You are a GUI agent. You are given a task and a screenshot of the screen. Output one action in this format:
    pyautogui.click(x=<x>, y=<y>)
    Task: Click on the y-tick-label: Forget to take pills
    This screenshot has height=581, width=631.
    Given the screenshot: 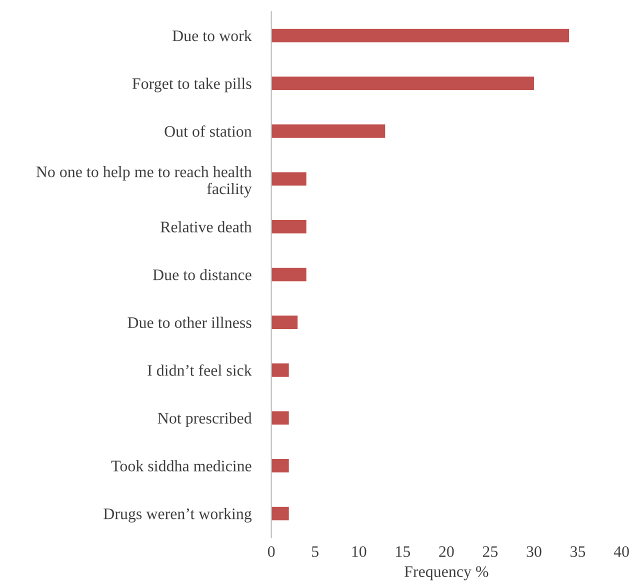 What is the action you would take?
    pyautogui.click(x=192, y=85)
    